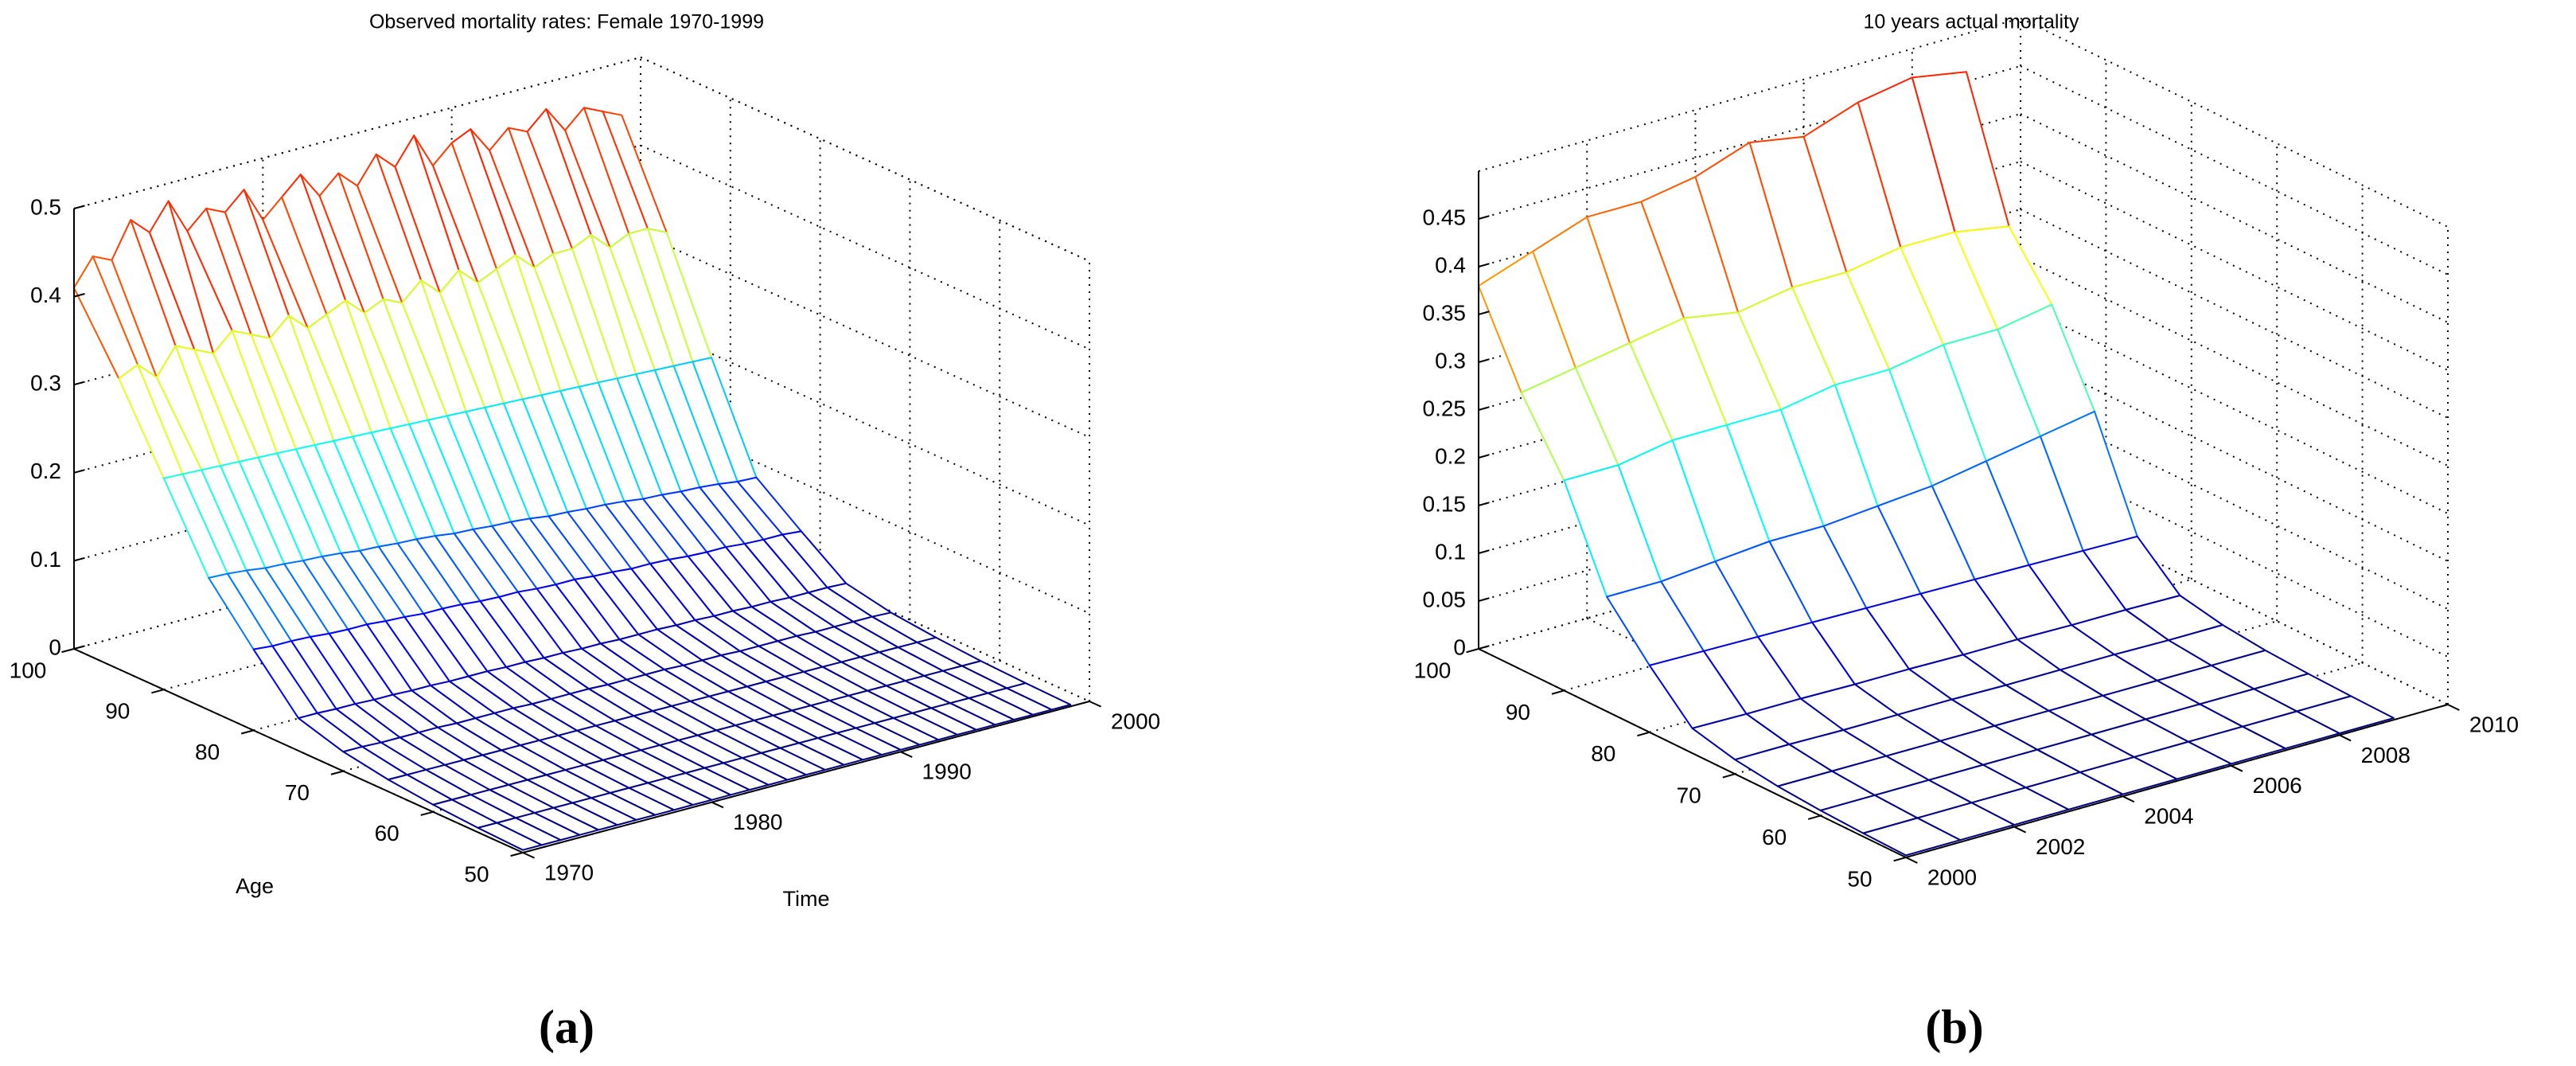  I want to click on panel-label: (a), so click(566, 1027).